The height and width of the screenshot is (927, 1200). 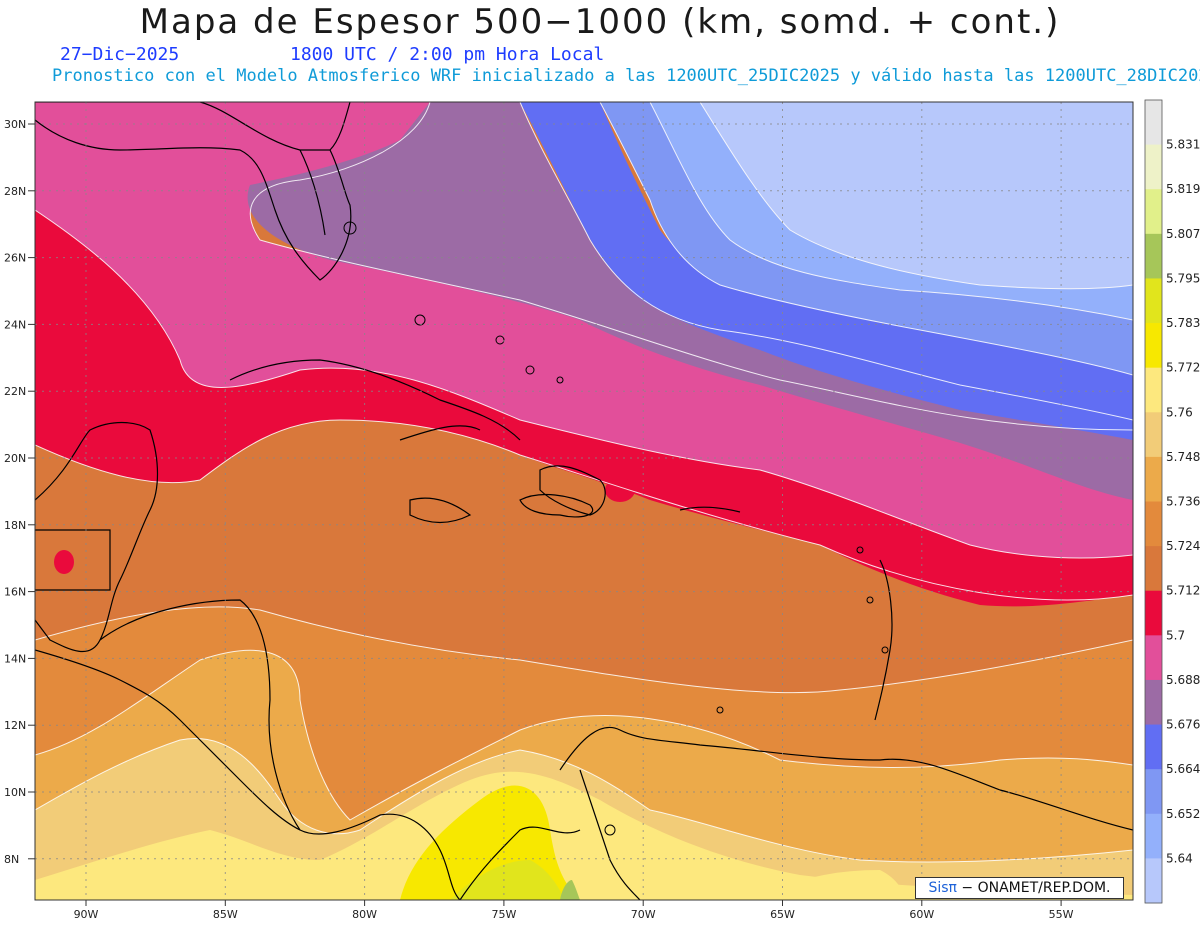 I want to click on colorbar-label: 5.748, so click(x=1183, y=457).